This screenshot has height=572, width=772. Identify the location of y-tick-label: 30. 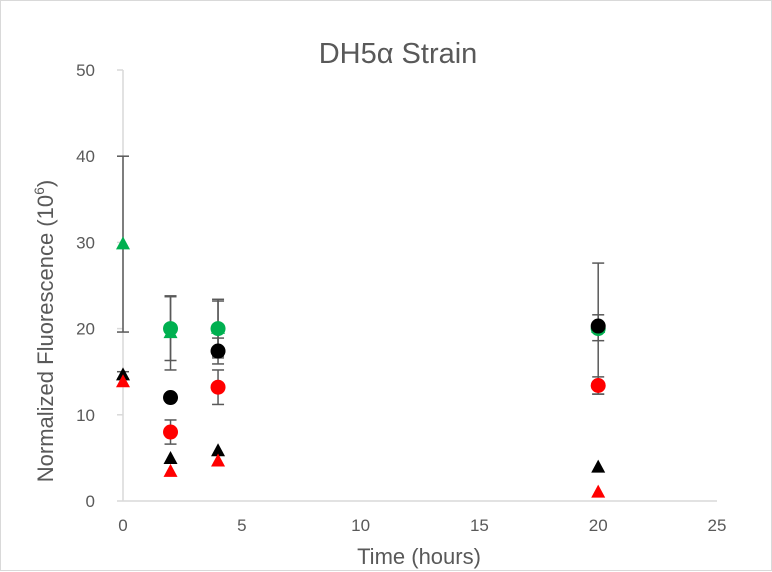
(85, 242).